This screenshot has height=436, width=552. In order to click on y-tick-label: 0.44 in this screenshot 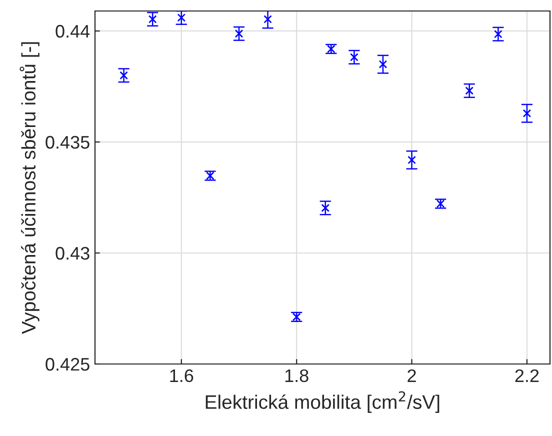, I will do `click(73, 31)`.